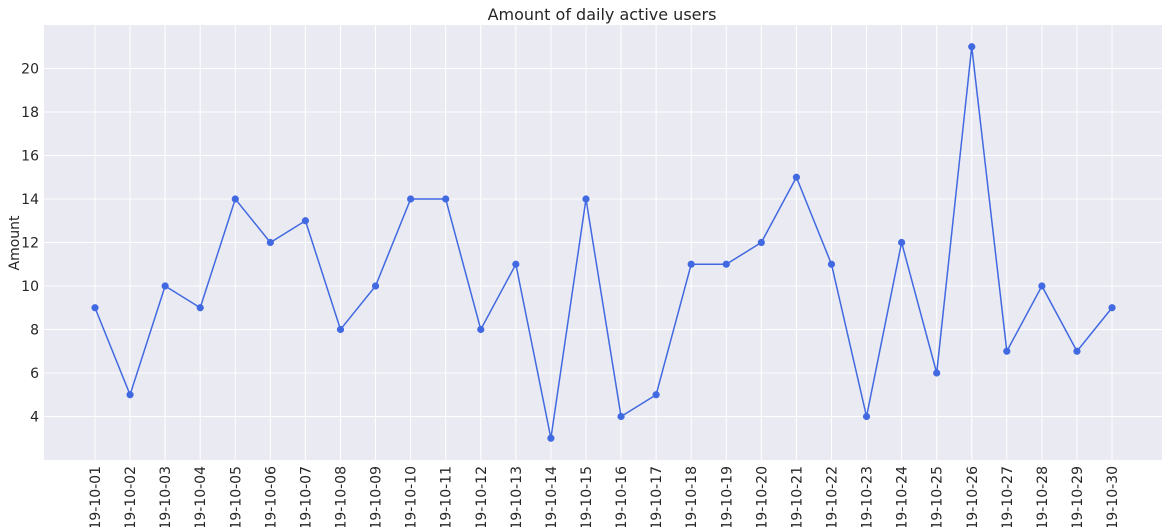  I want to click on x-tick-label: 19-10-12, so click(482, 496).